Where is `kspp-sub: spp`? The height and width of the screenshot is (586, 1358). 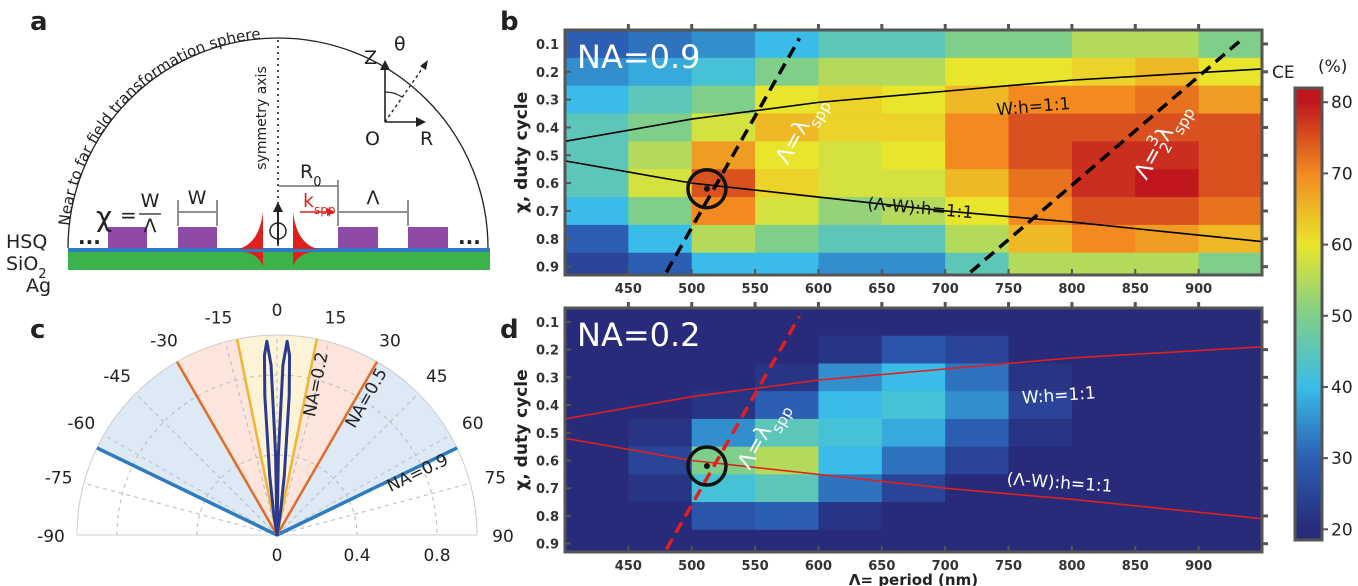
kspp-sub: spp is located at coordinates (325, 210).